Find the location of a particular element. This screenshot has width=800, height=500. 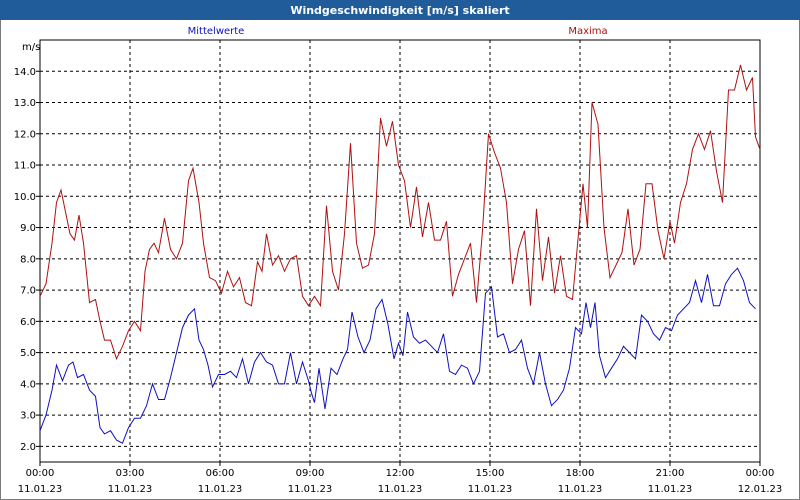

y-tick-label: 12.0 is located at coordinates (25, 134).